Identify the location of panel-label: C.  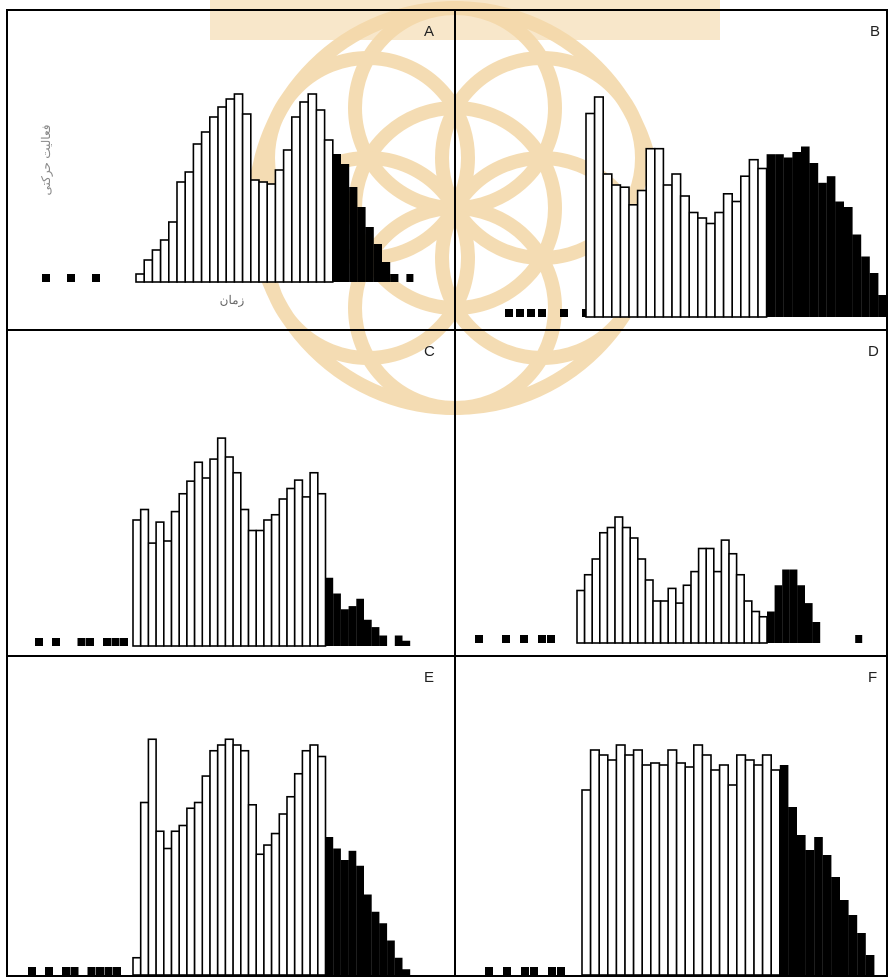
(429, 351).